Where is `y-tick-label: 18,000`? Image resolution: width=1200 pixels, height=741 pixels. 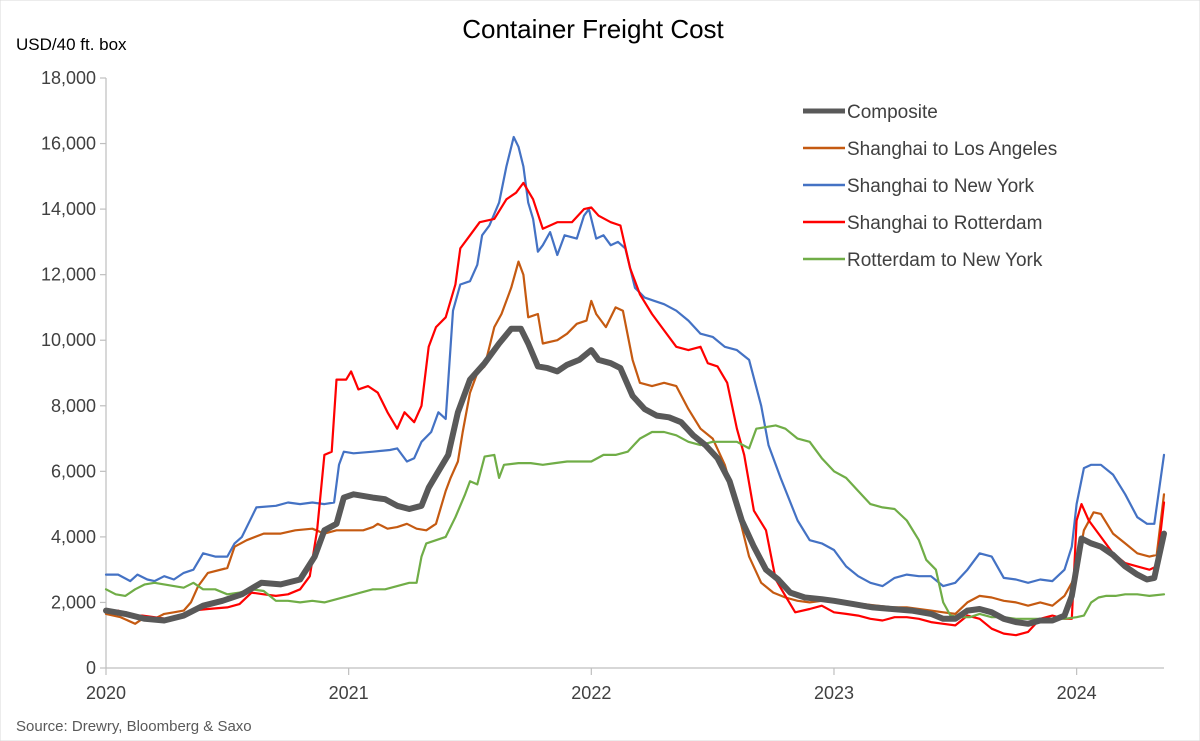 y-tick-label: 18,000 is located at coordinates (68, 78).